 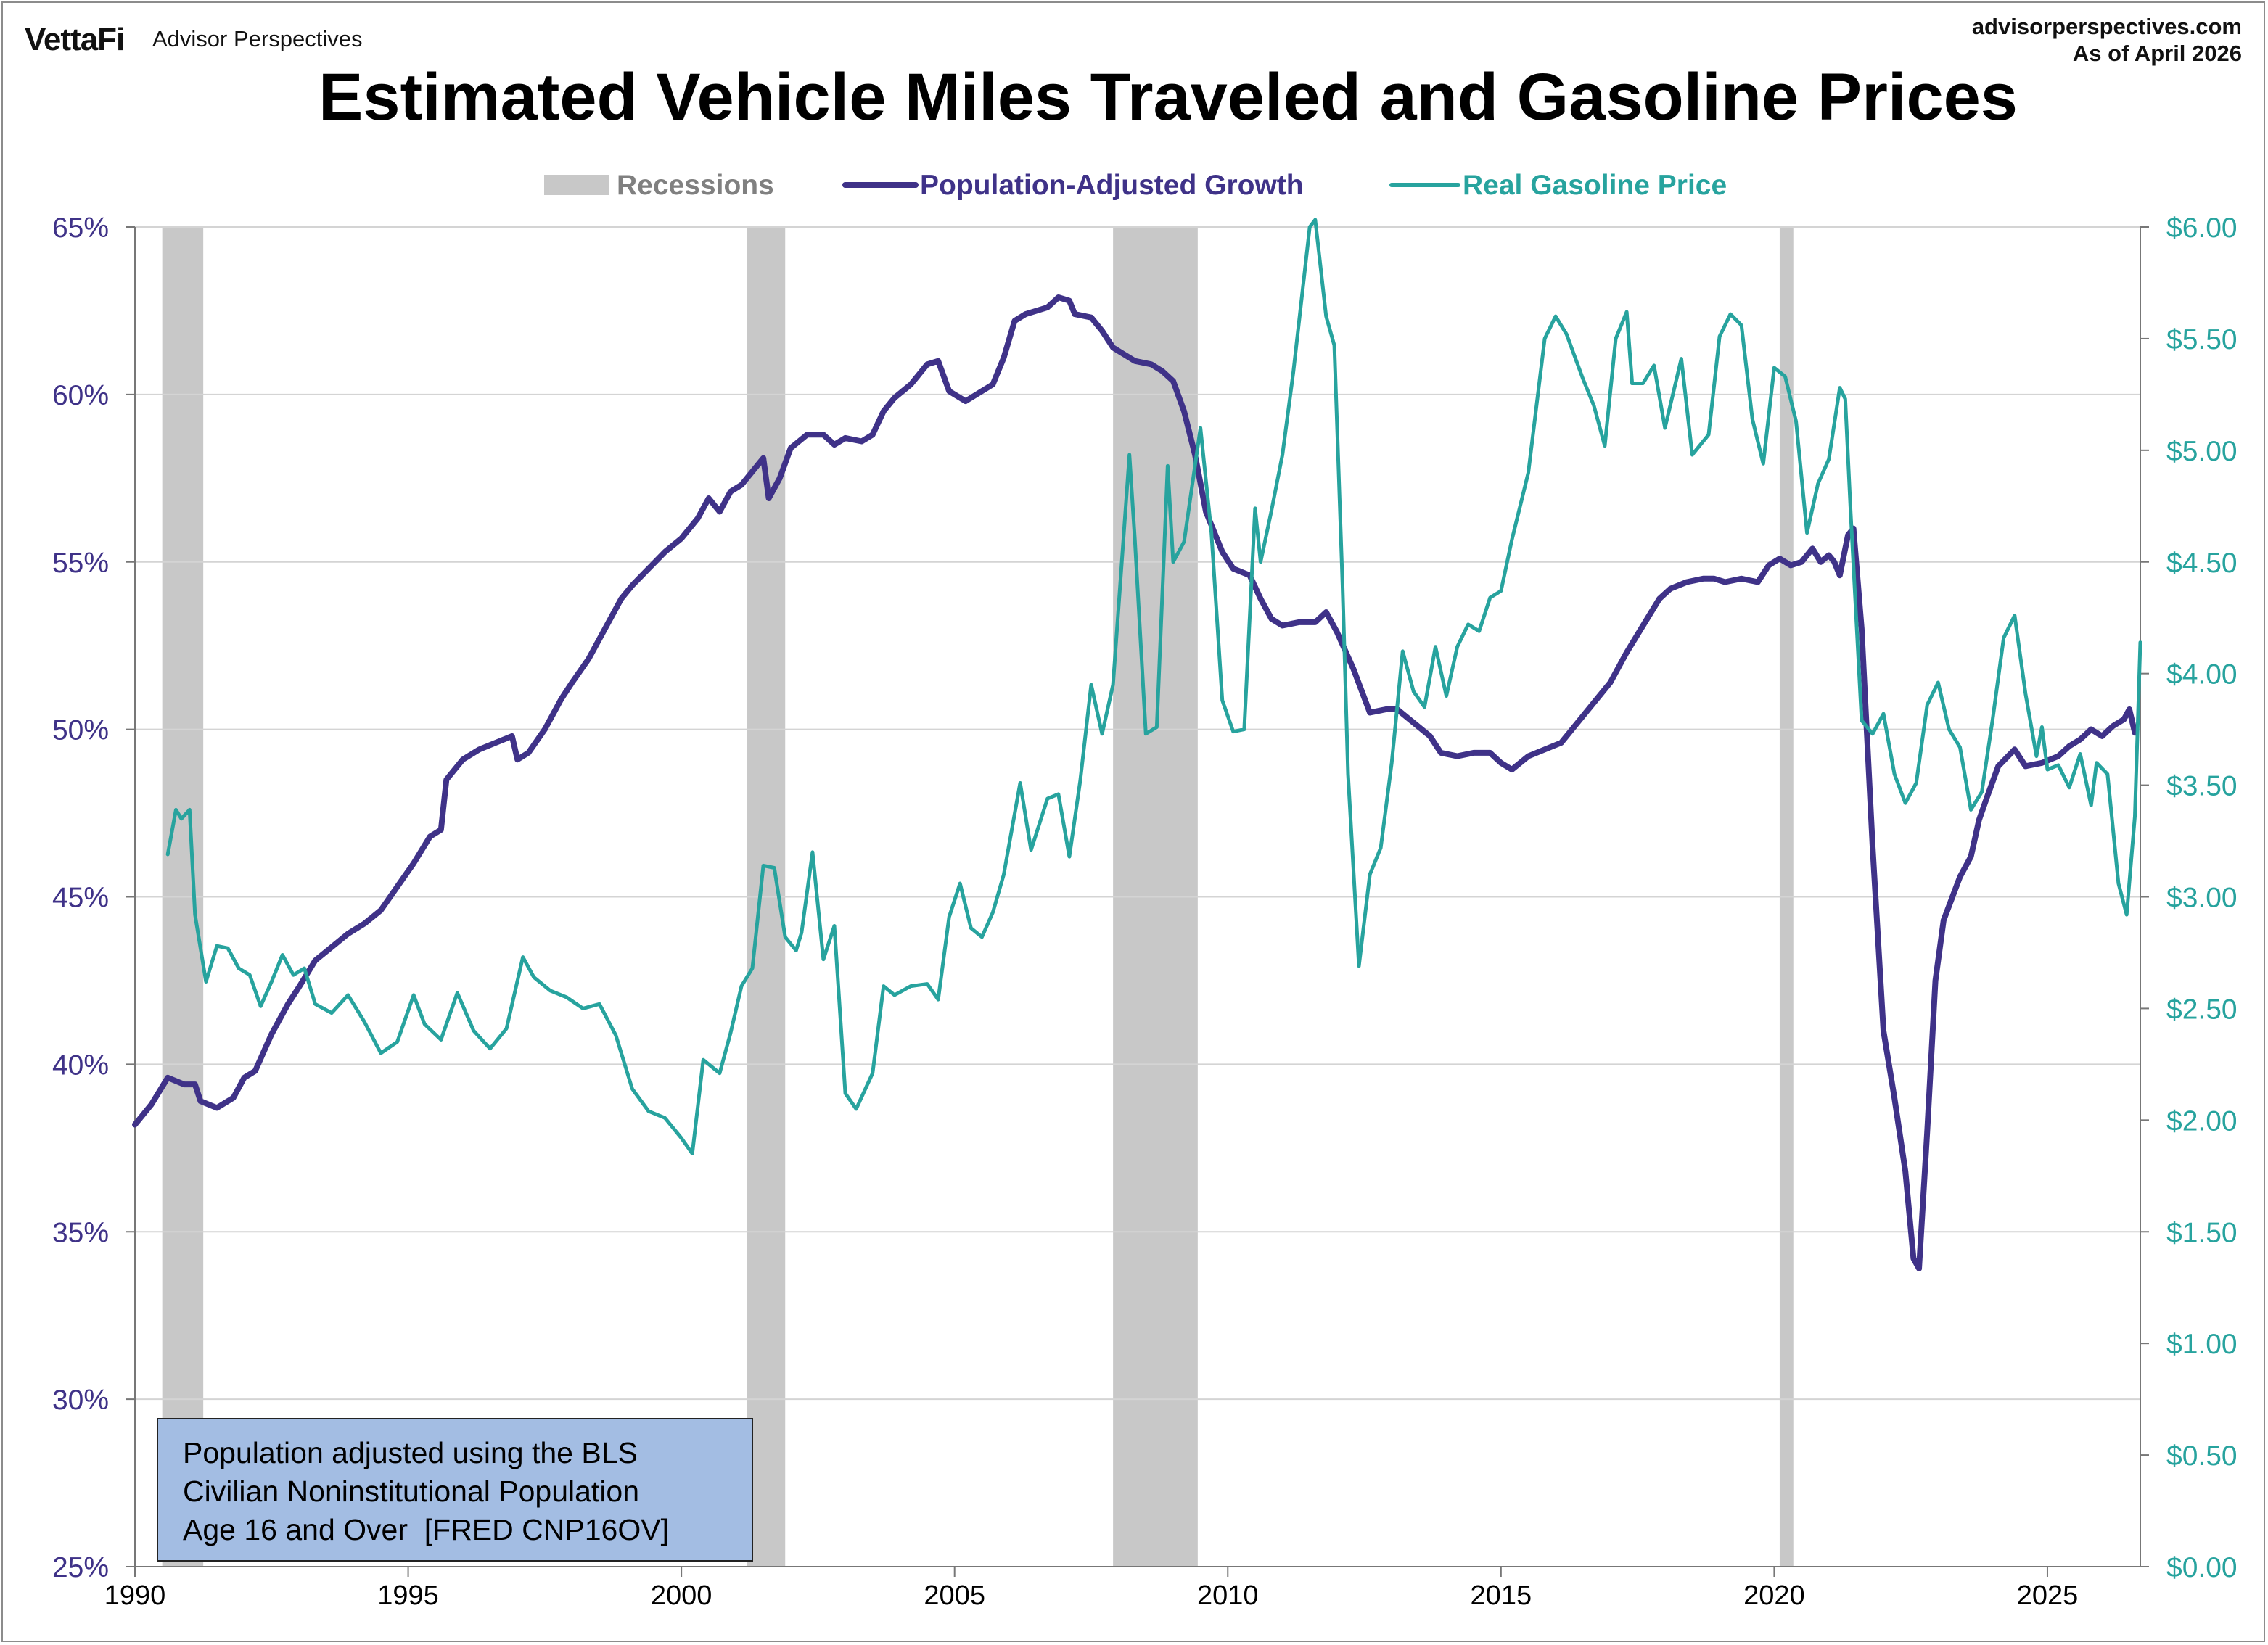 What do you see at coordinates (682, 1595) in the screenshot?
I see `x-tick-label: 2000` at bounding box center [682, 1595].